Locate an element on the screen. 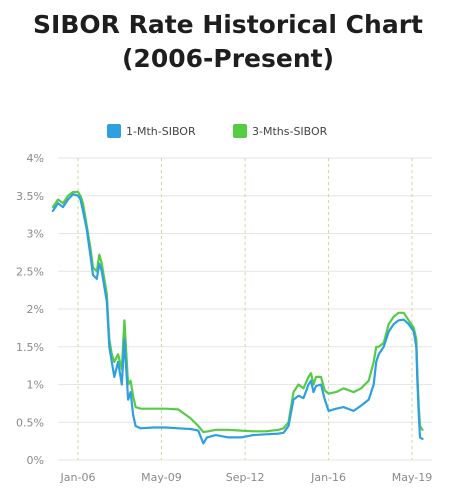  y-tick-label: 3.5% is located at coordinates (30, 196).